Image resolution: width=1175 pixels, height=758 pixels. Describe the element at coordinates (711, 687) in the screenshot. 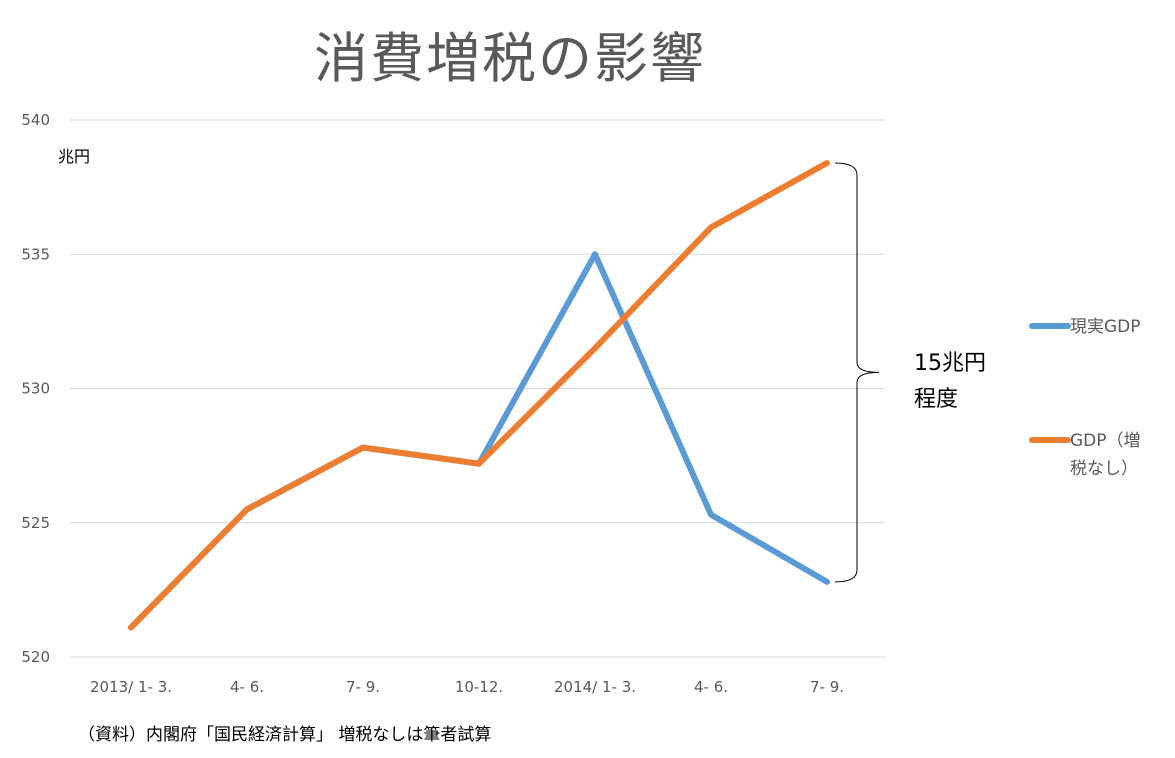

I see `x-tick-5: 4- 6.` at that location.